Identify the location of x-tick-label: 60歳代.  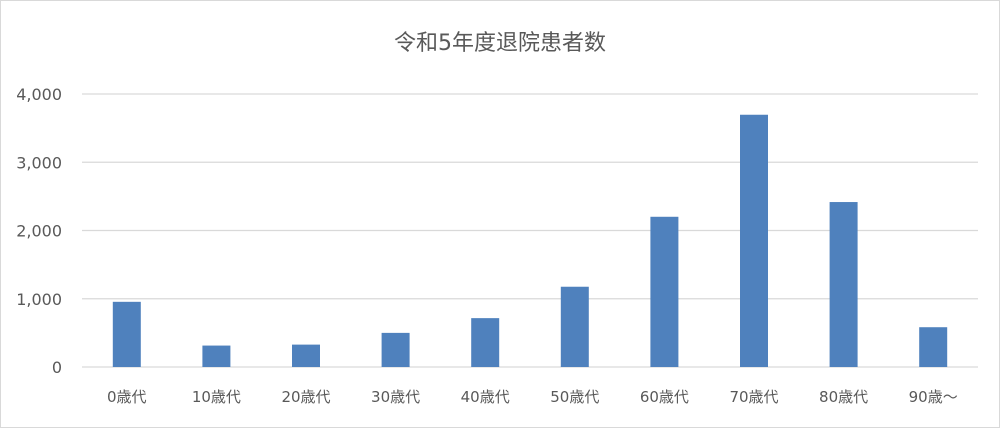
(664, 397).